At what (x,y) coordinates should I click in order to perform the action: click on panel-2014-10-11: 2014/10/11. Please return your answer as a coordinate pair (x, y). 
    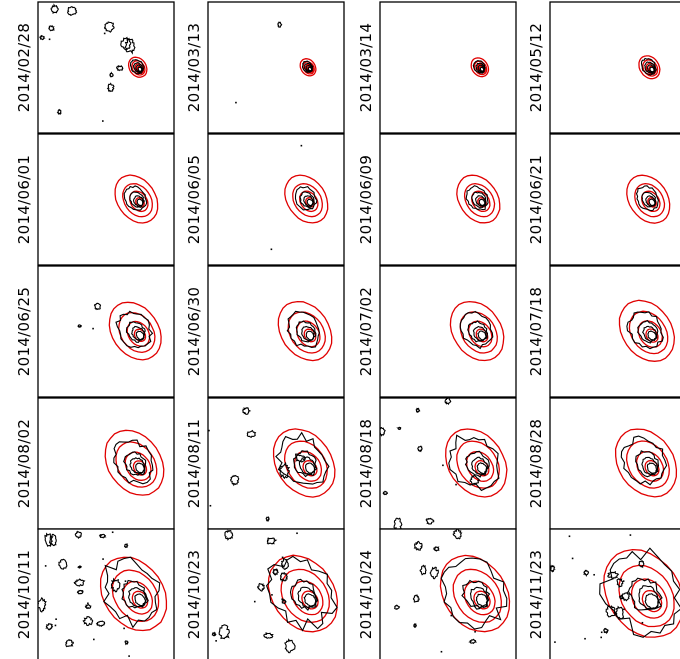
    Looking at the image, I should click on (95, 593).